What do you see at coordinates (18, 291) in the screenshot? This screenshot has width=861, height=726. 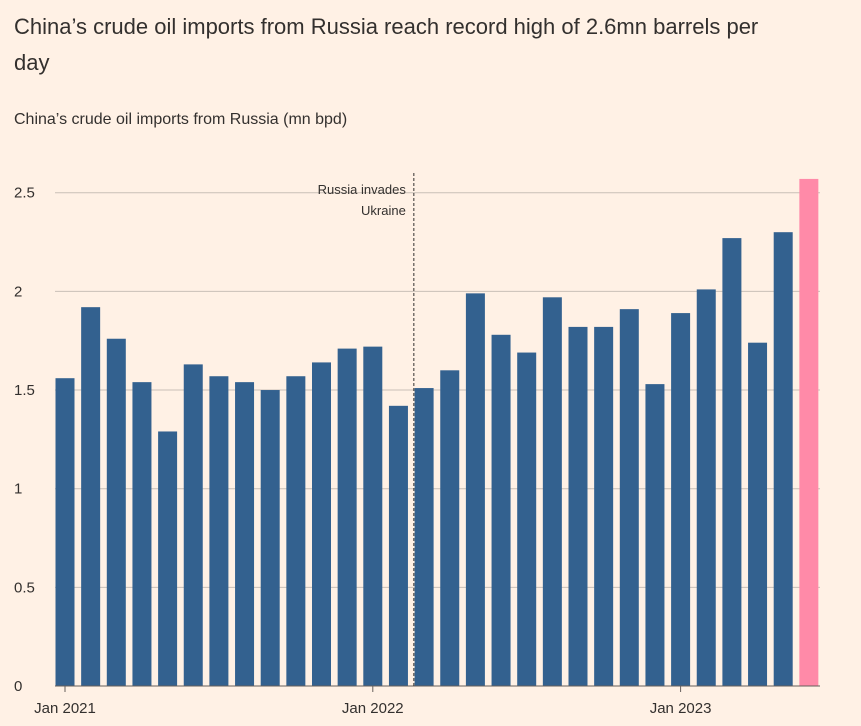 I see `y-tick-label: 2` at bounding box center [18, 291].